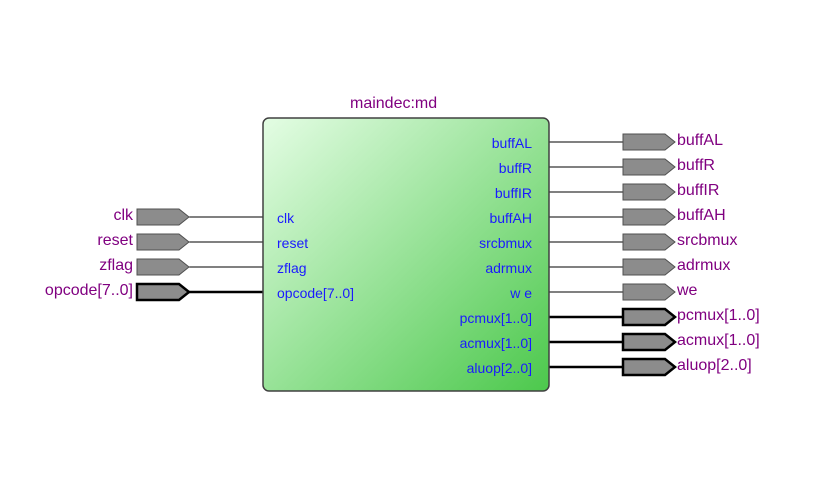  Describe the element at coordinates (499, 368) in the screenshot. I see `output-port-label: aluop[2..0]` at that location.